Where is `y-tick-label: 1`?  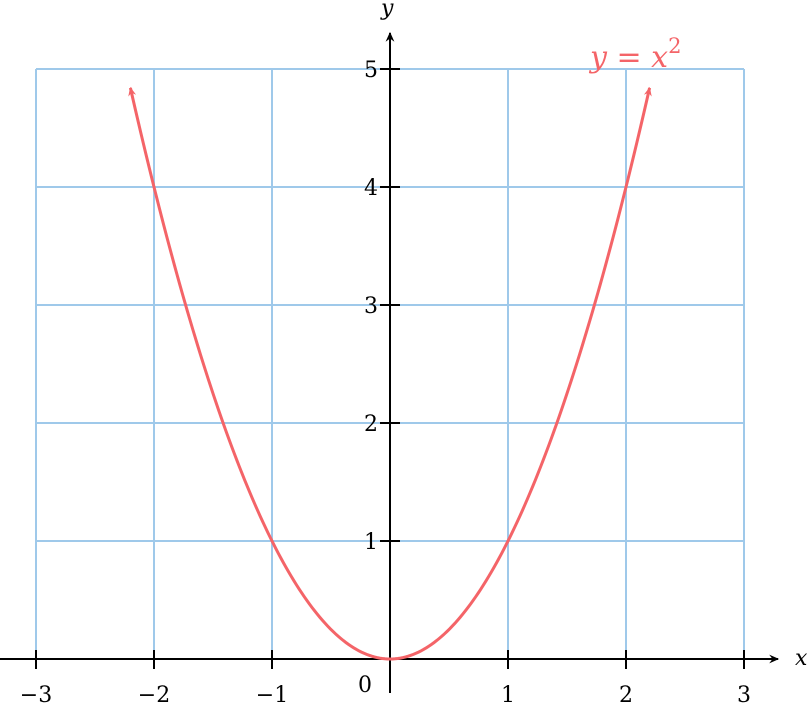
y-tick-label: 1 is located at coordinates (371, 542).